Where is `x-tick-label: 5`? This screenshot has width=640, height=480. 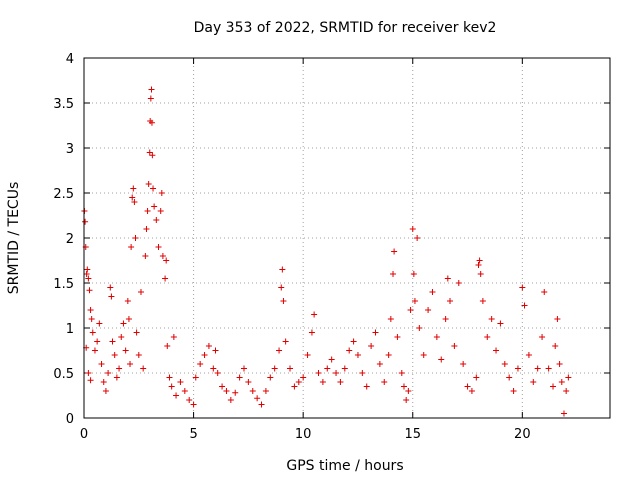 x-tick-label: 5 is located at coordinates (193, 434).